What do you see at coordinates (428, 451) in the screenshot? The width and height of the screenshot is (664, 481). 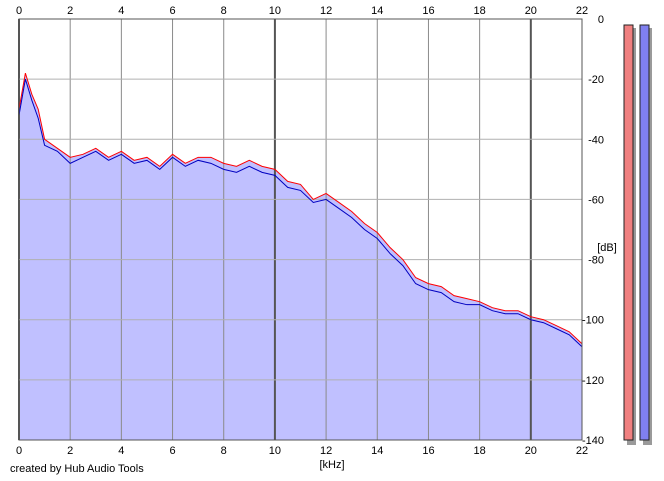 I see `x-tick-label-bottom: 16` at bounding box center [428, 451].